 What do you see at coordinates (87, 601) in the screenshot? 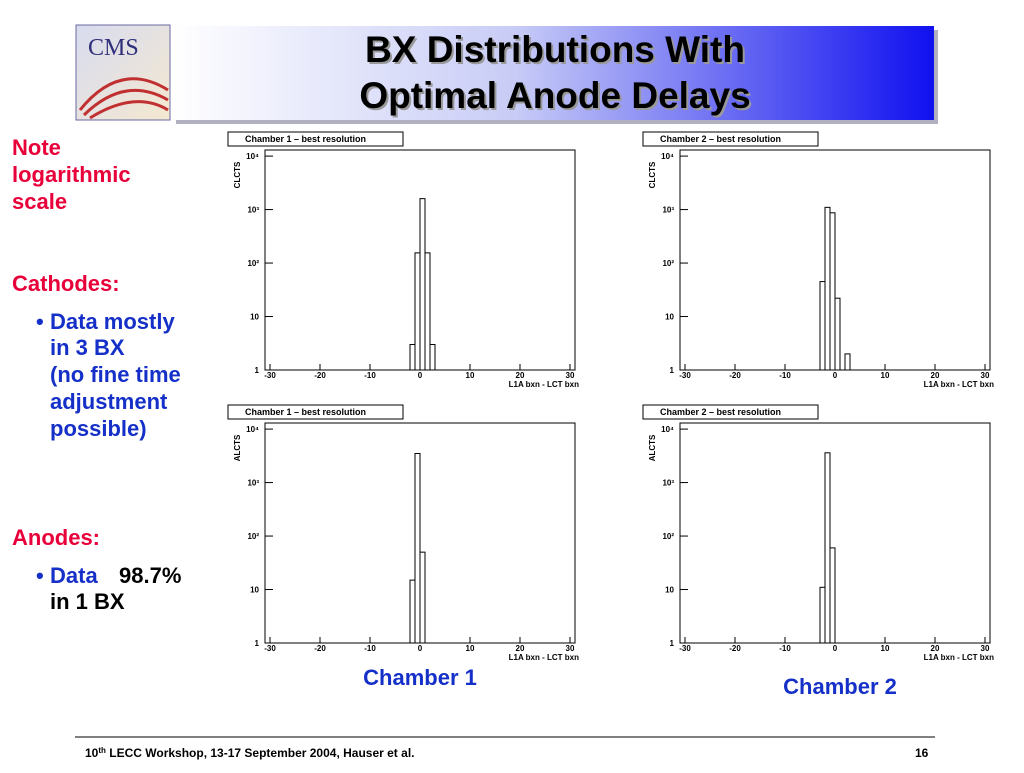
I see `bullet-line: in 1 BX` at bounding box center [87, 601].